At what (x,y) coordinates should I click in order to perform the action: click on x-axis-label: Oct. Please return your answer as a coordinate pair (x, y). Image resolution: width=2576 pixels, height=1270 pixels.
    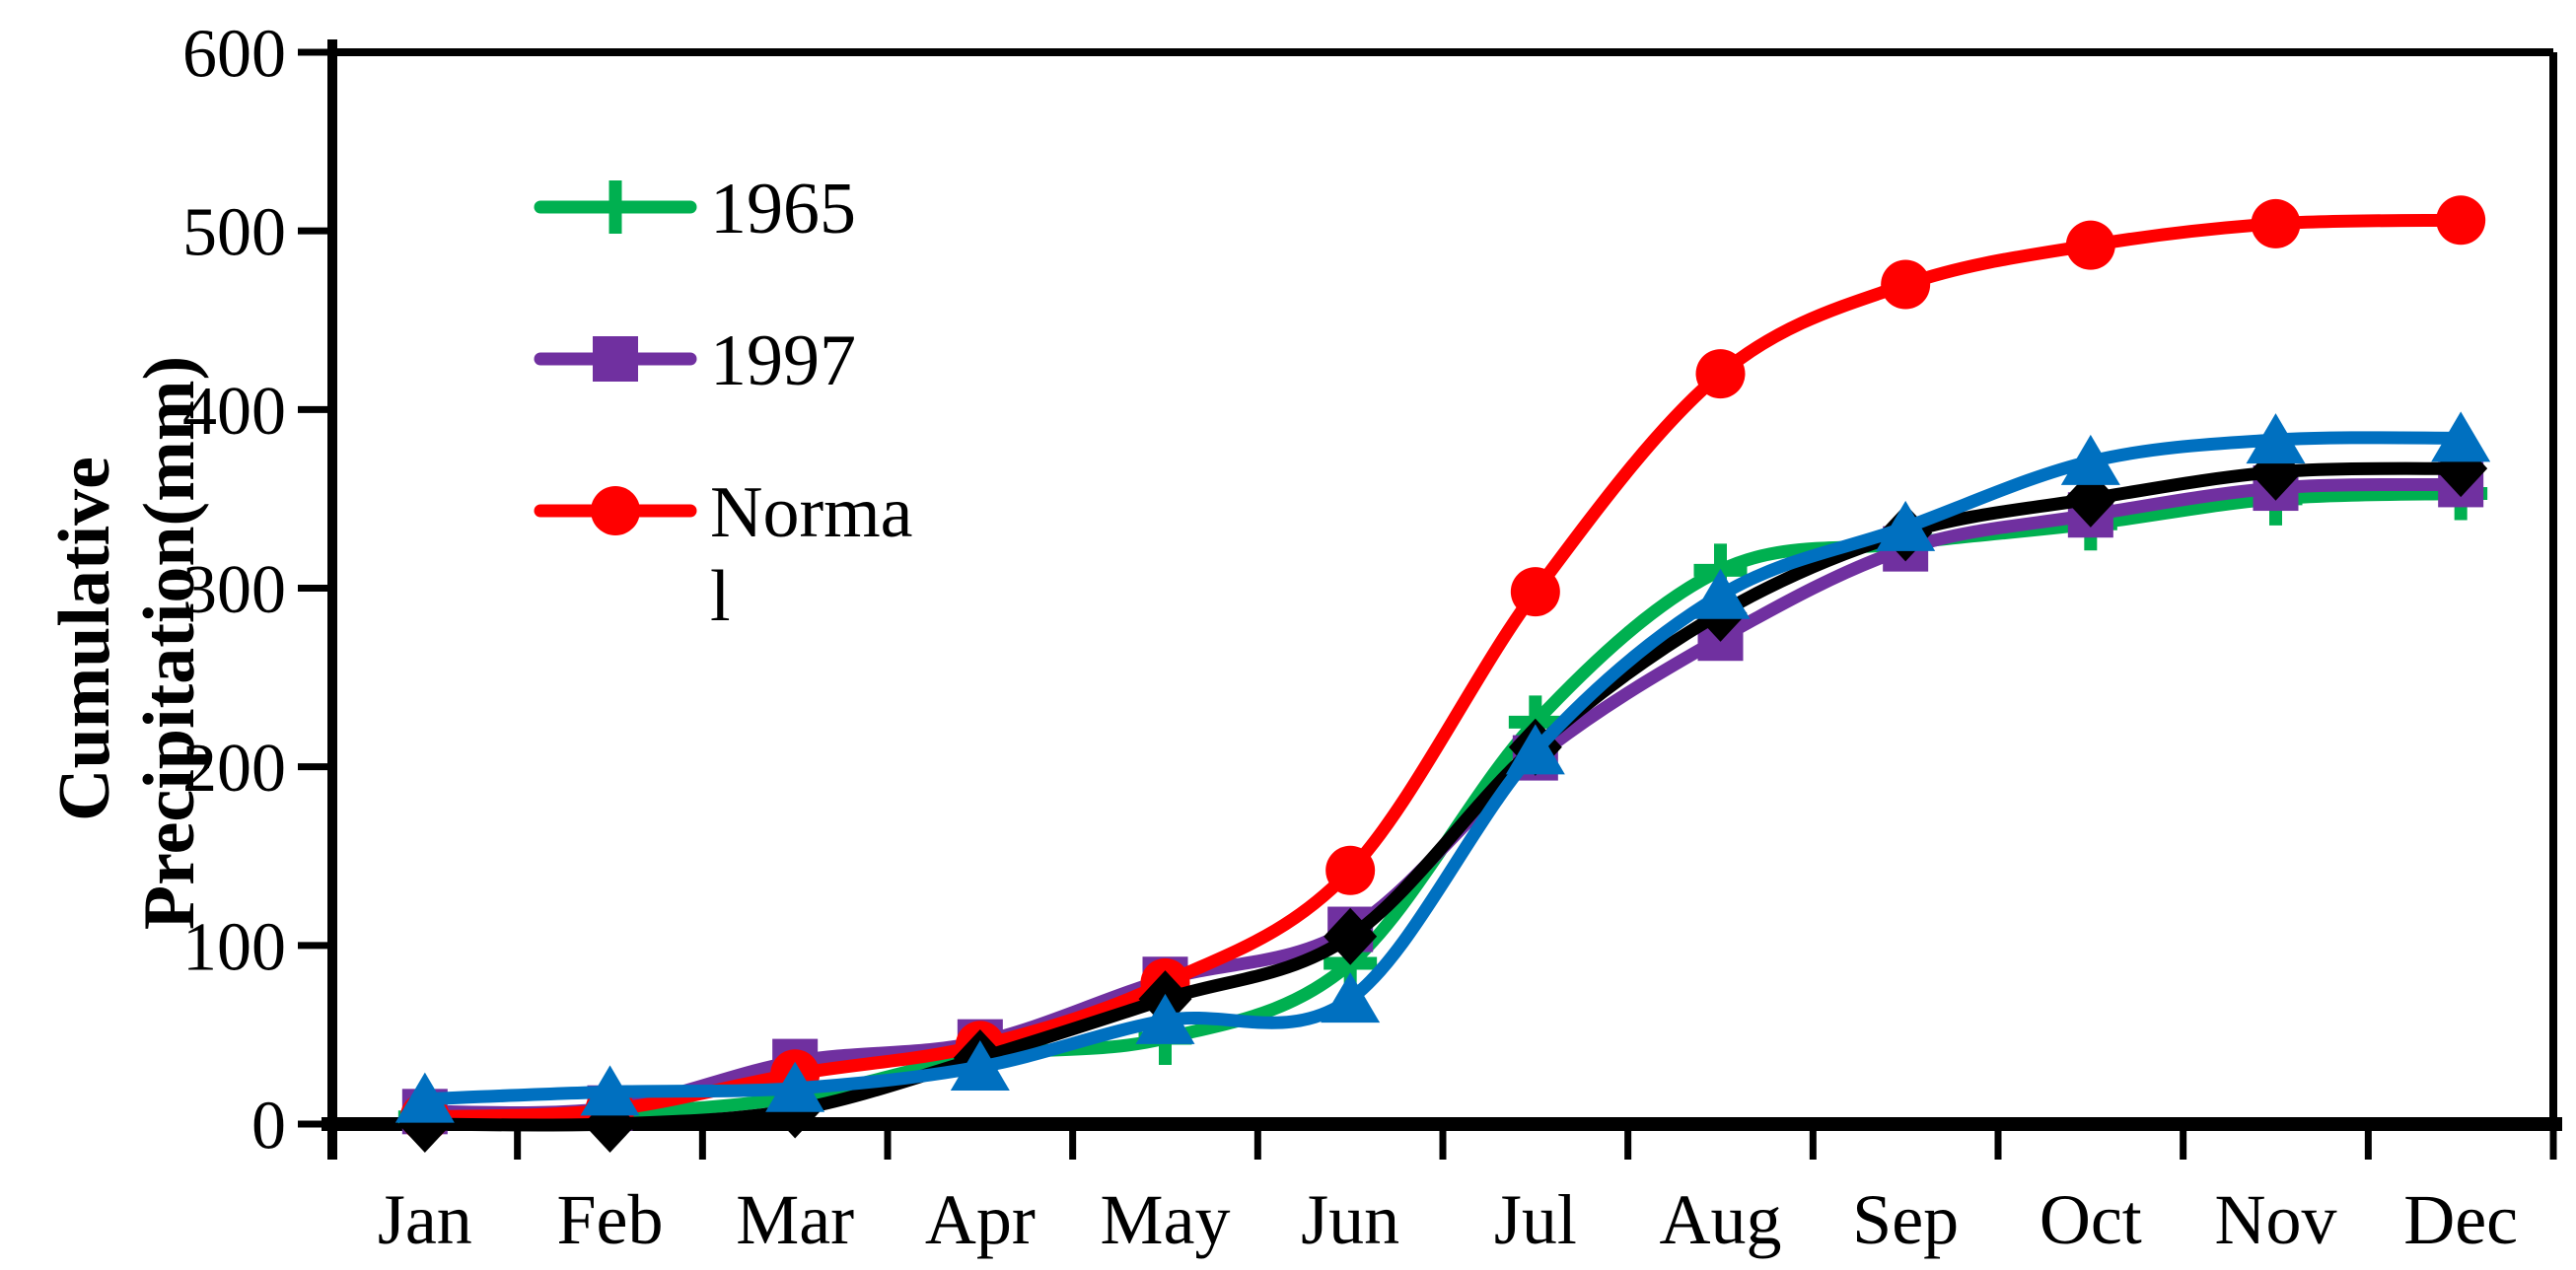
    Looking at the image, I should click on (2090, 1219).